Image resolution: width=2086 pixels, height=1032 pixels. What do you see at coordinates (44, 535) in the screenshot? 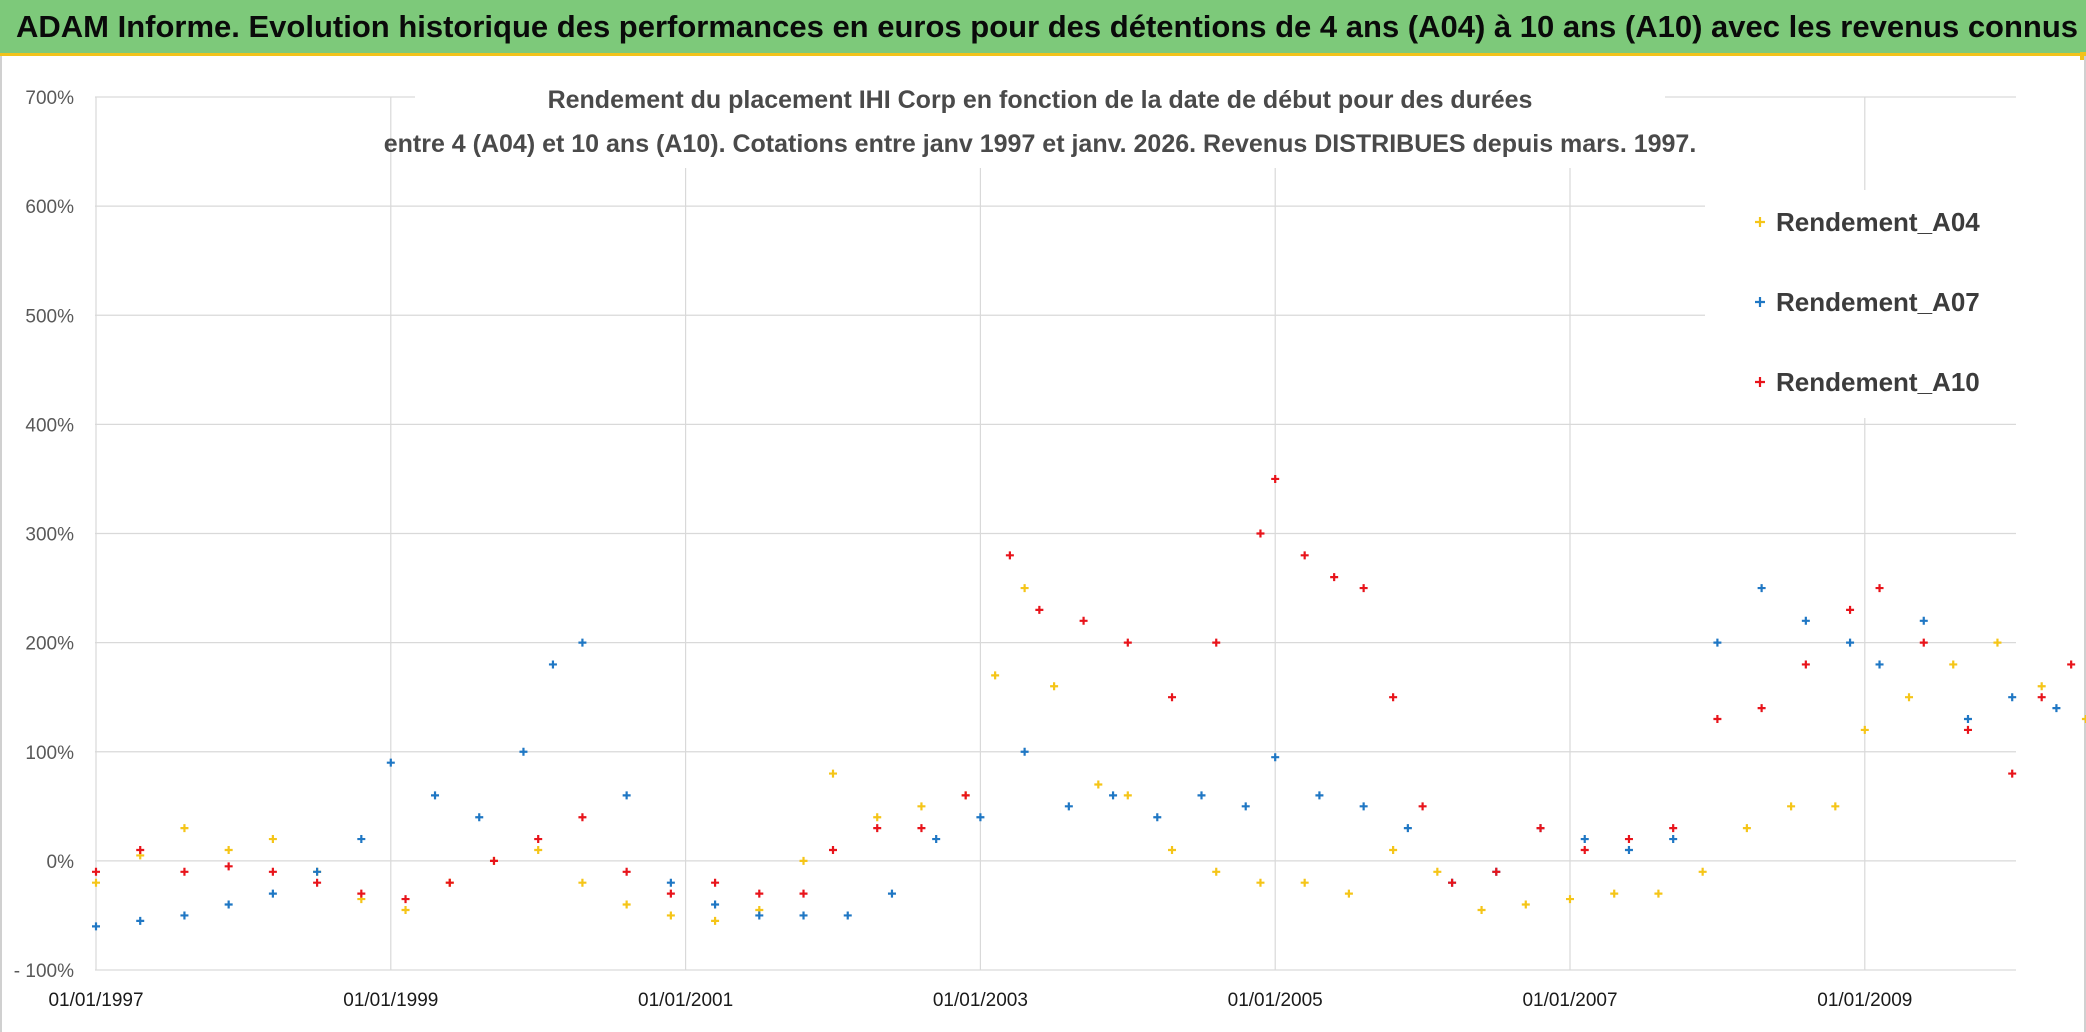
I see `y-axis-ticks: - 100% 0% 100% 200% 300% 400% 500% 600% 700%` at bounding box center [44, 535].